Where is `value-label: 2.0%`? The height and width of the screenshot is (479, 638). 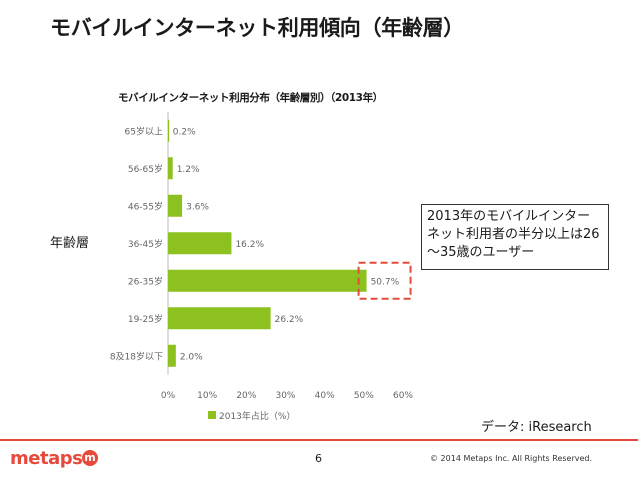
value-label: 2.0% is located at coordinates (191, 357).